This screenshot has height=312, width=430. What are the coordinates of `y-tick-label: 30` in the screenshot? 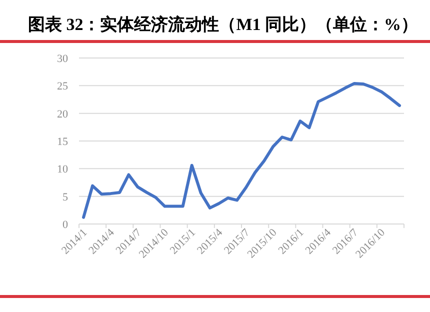 It's located at (62, 59).